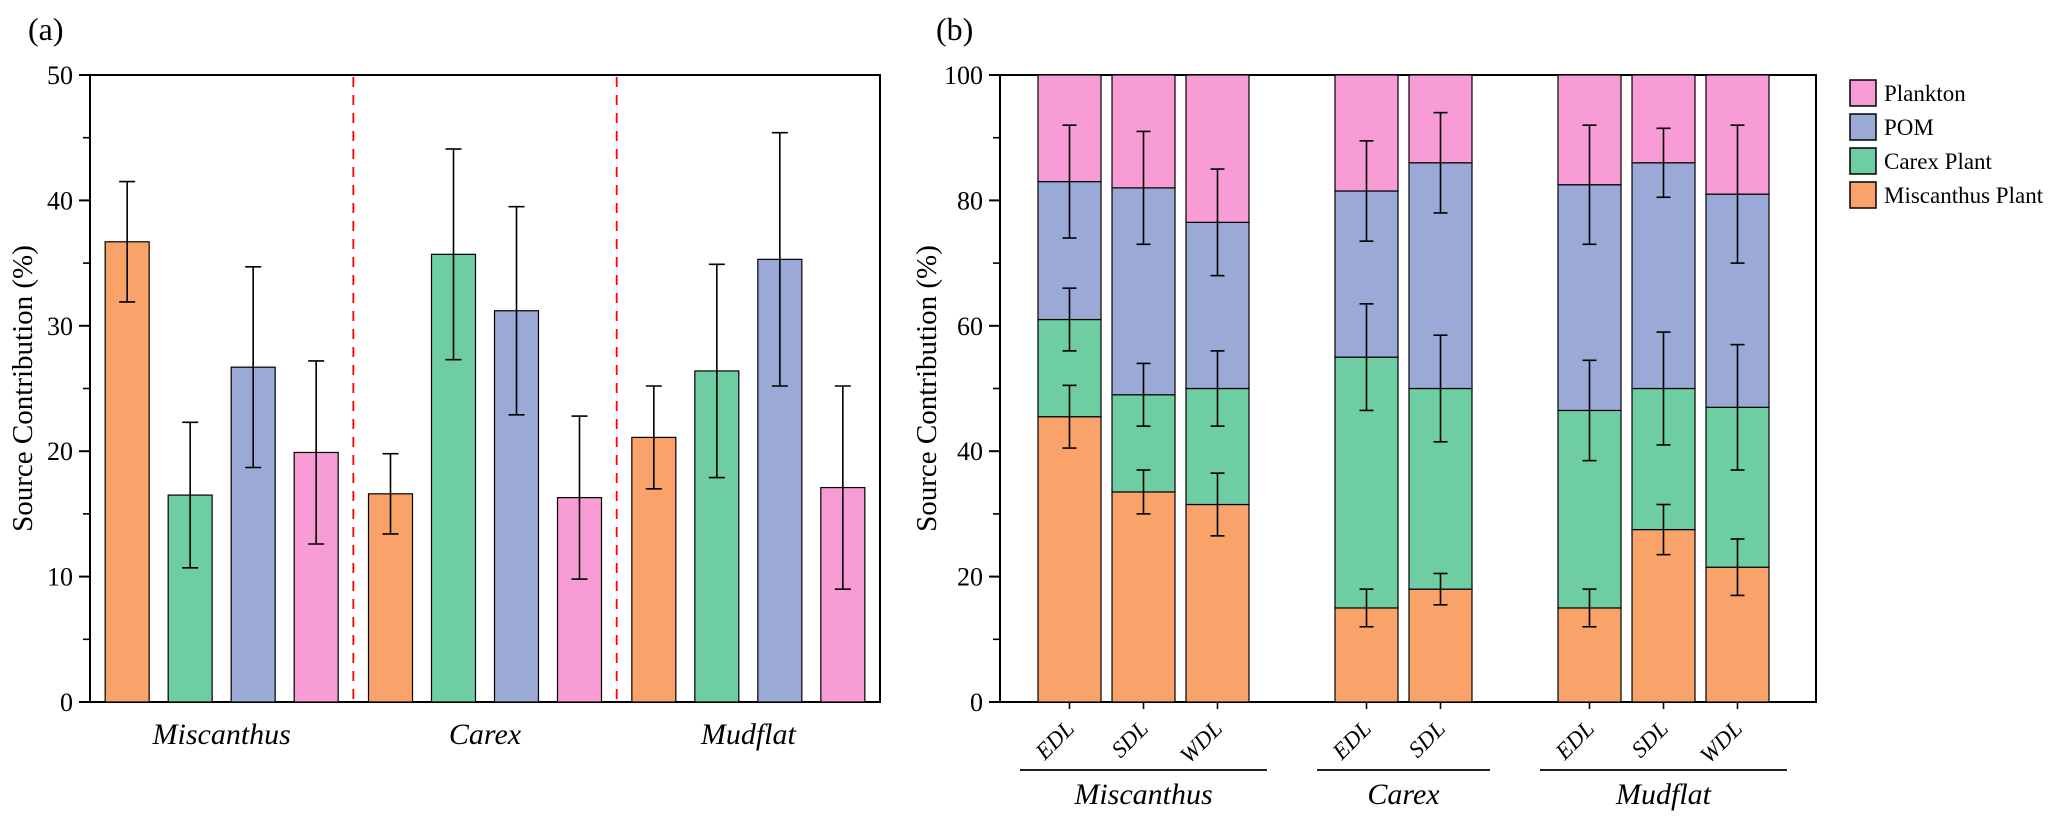 This screenshot has height=817, width=2067. What do you see at coordinates (1863, 93) in the screenshot?
I see `legend-swatch-plankton` at bounding box center [1863, 93].